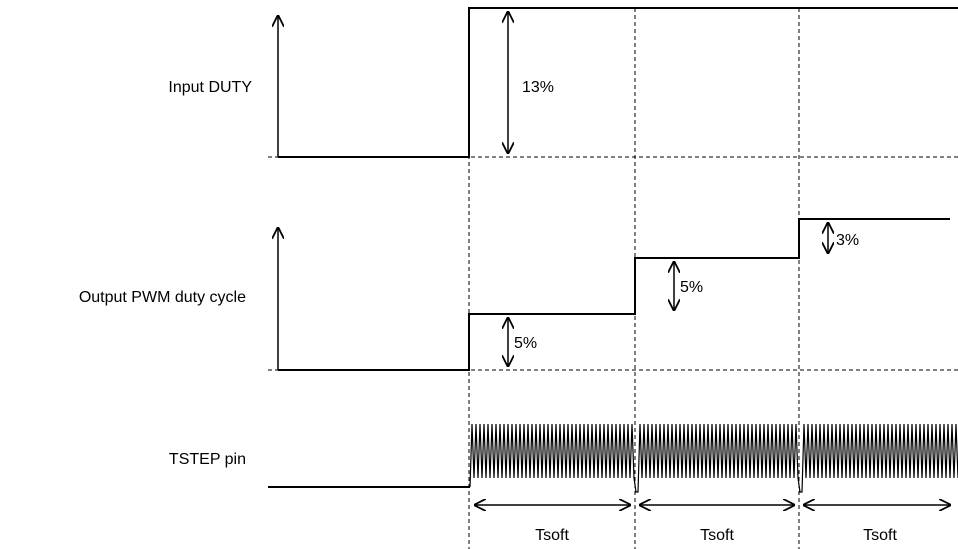 The image size is (958, 549). Describe the element at coordinates (210, 87) in the screenshot. I see `signal-label: Input DUTY` at that location.